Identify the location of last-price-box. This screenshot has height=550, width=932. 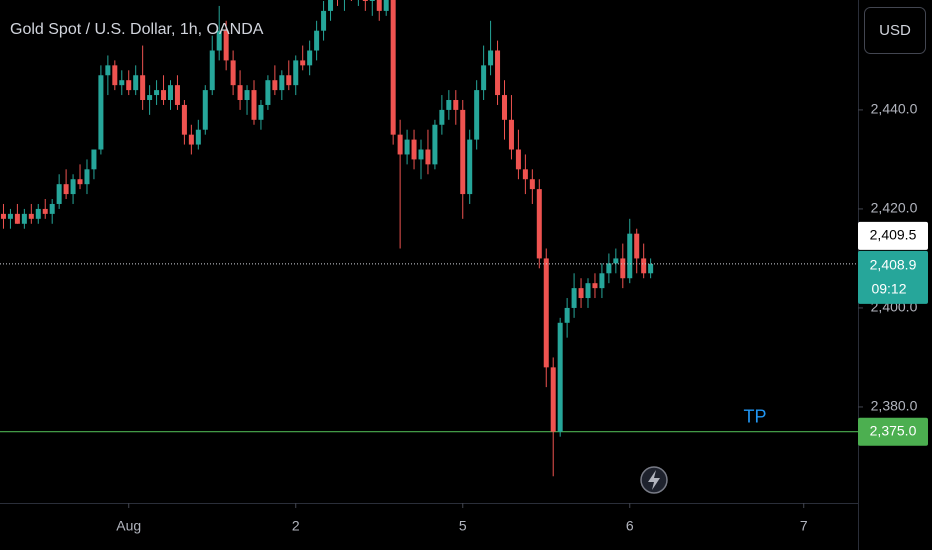
(893, 277).